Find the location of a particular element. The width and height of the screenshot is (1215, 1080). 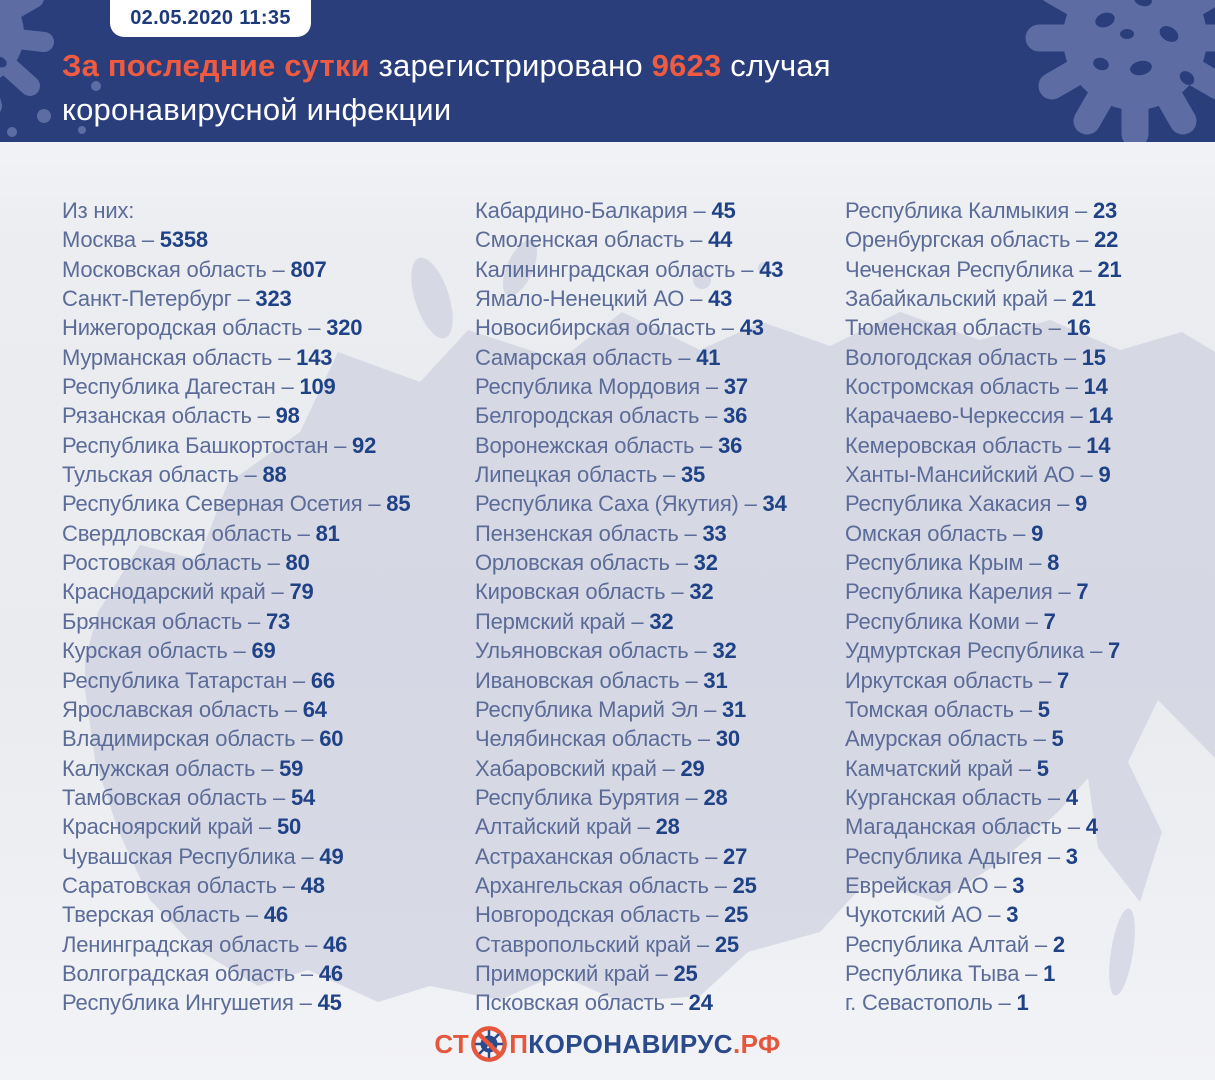

timestamp-badge: 02.05.2020 11:35 is located at coordinates (210, 18).